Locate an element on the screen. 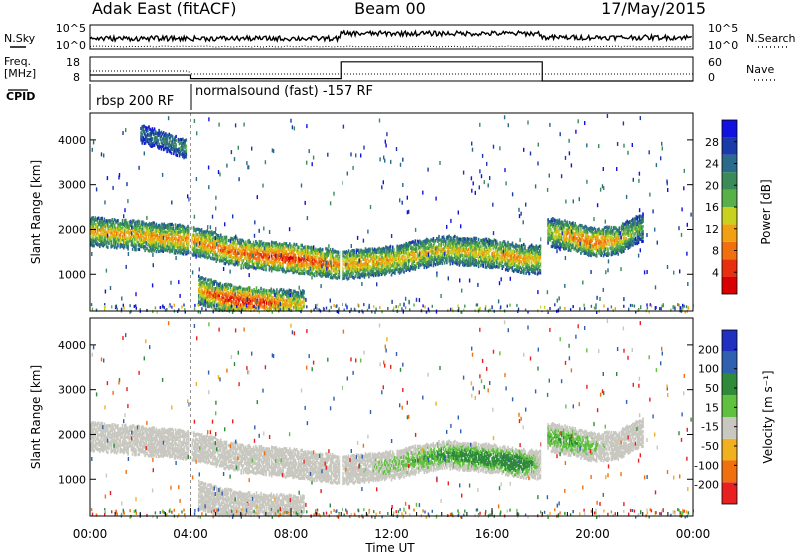 This screenshot has height=554, width=800. nsky-line is located at coordinates (391, 36).